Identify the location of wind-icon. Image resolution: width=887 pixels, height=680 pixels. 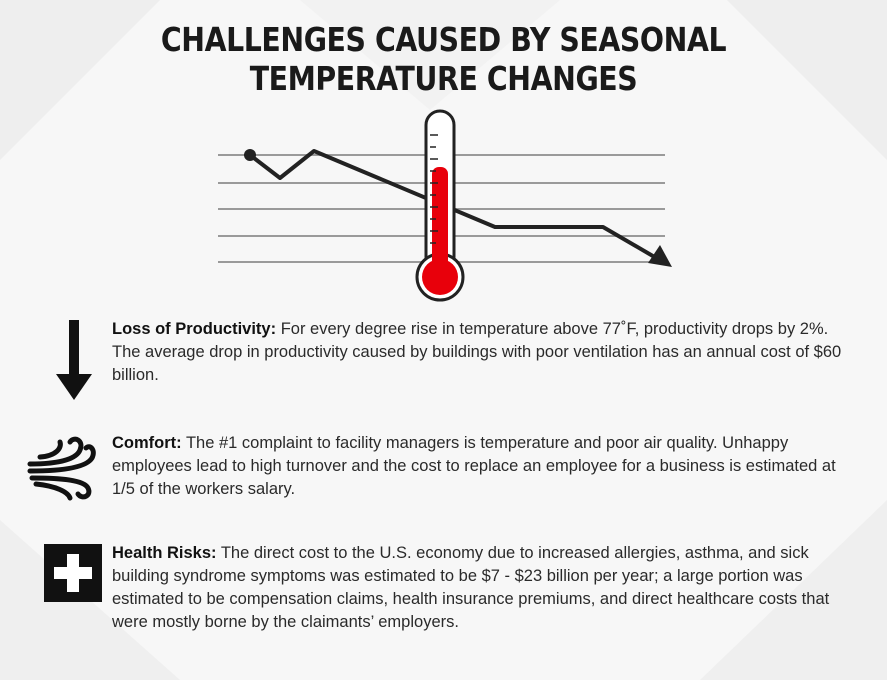
(61, 468).